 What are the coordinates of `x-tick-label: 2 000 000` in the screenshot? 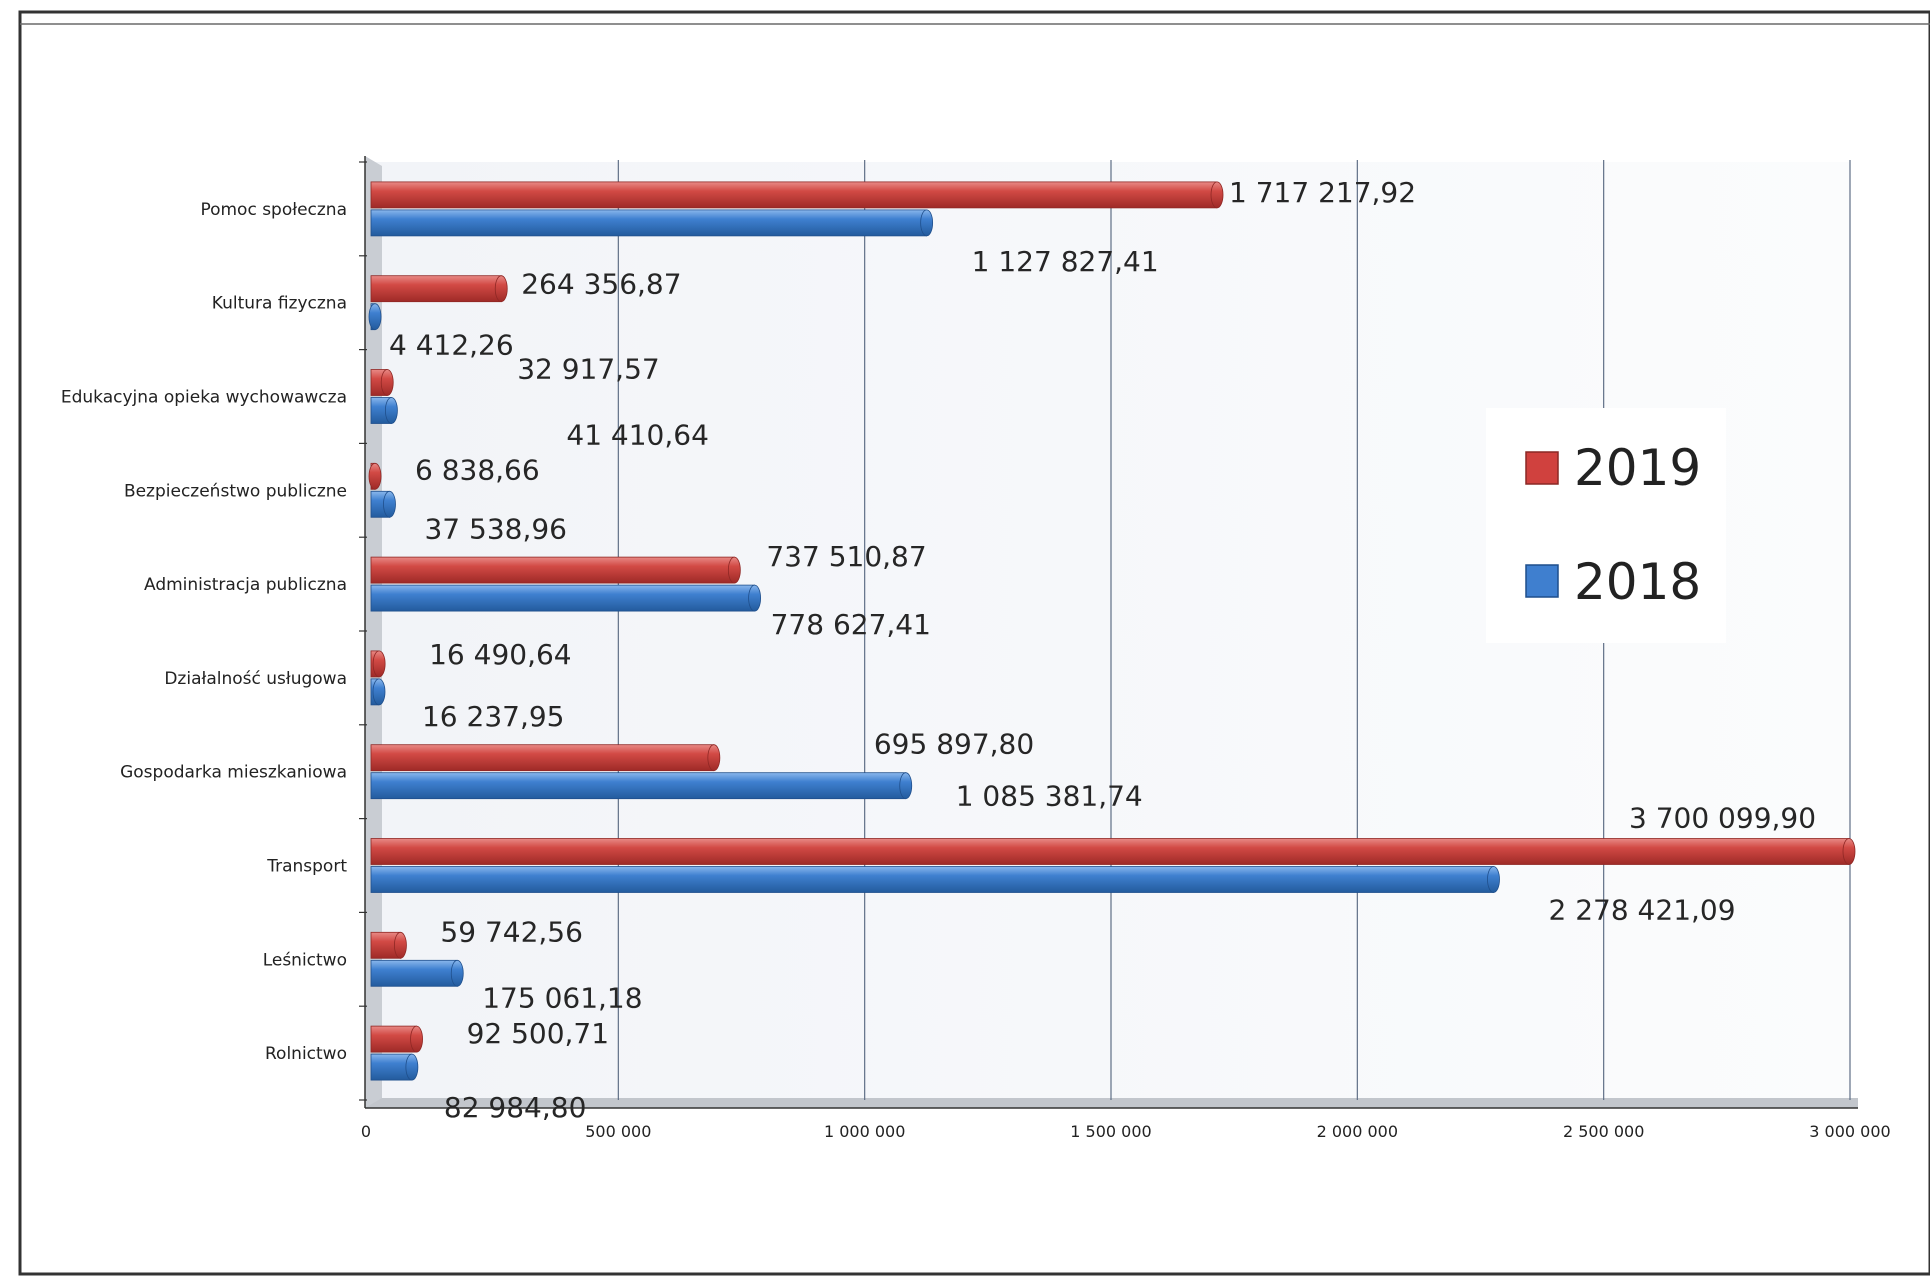 It's located at (1357, 1131).